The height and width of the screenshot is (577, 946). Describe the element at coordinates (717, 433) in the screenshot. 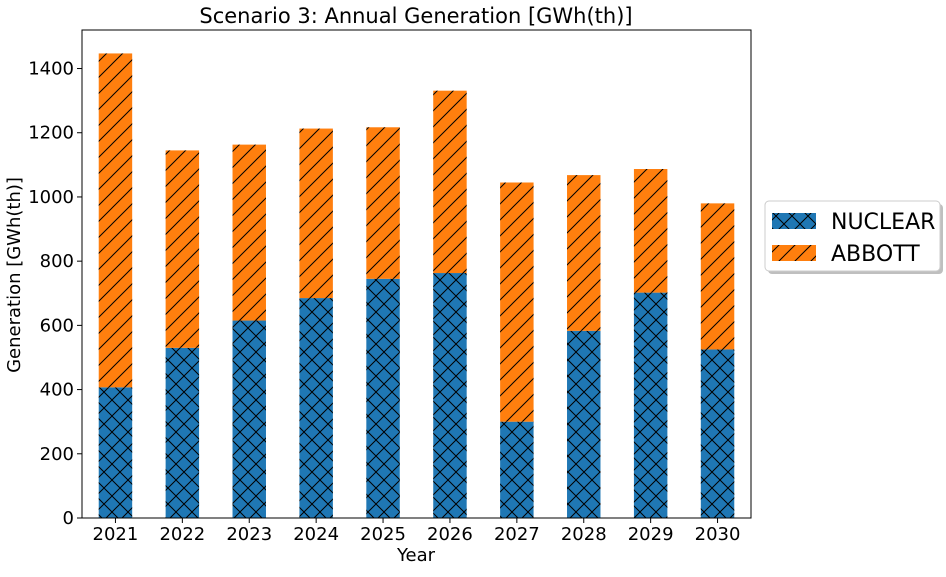

I see `bar-hatch-nuclear-2030` at that location.